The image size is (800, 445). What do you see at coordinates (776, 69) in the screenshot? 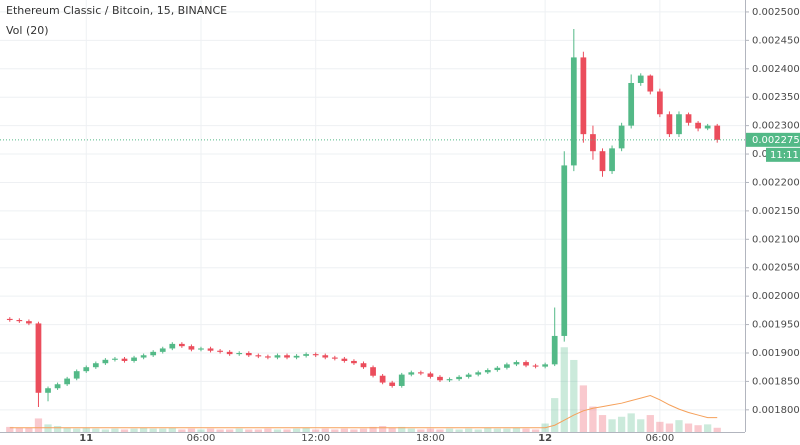
I see `y-tick-label: 0.002400` at bounding box center [776, 69].